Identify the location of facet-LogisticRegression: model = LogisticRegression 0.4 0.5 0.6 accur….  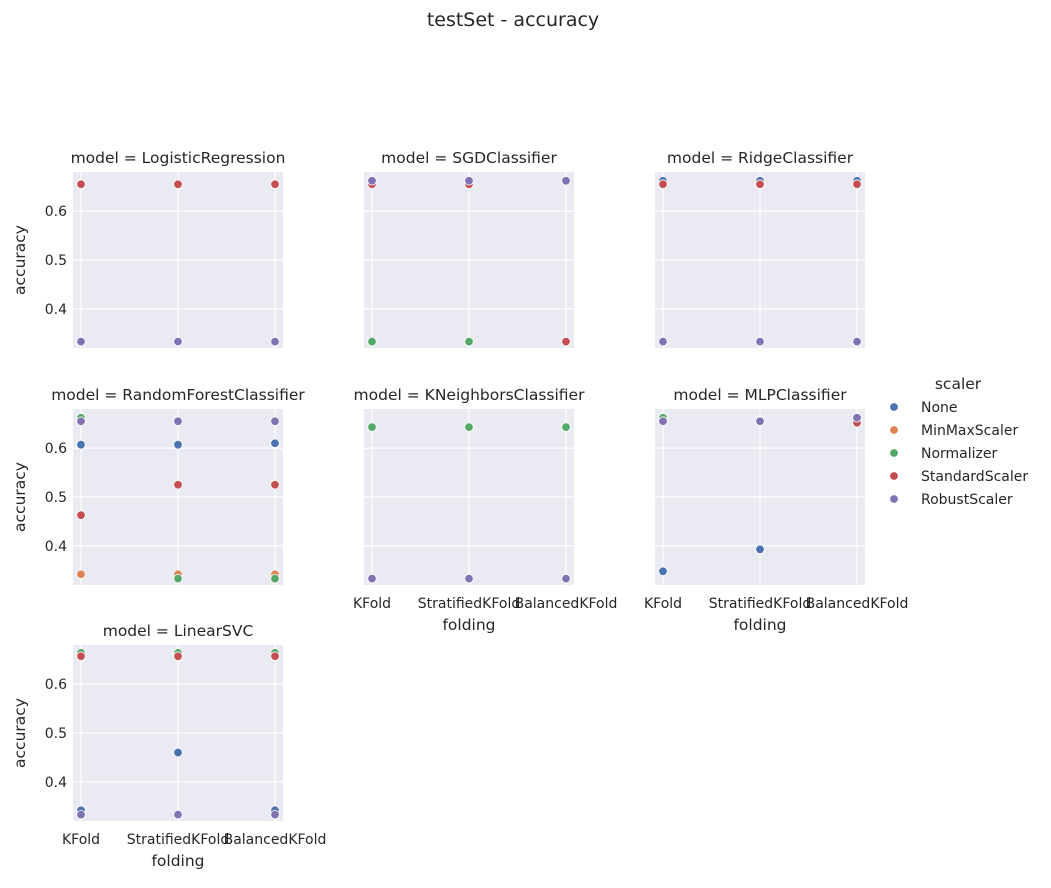
(148, 248).